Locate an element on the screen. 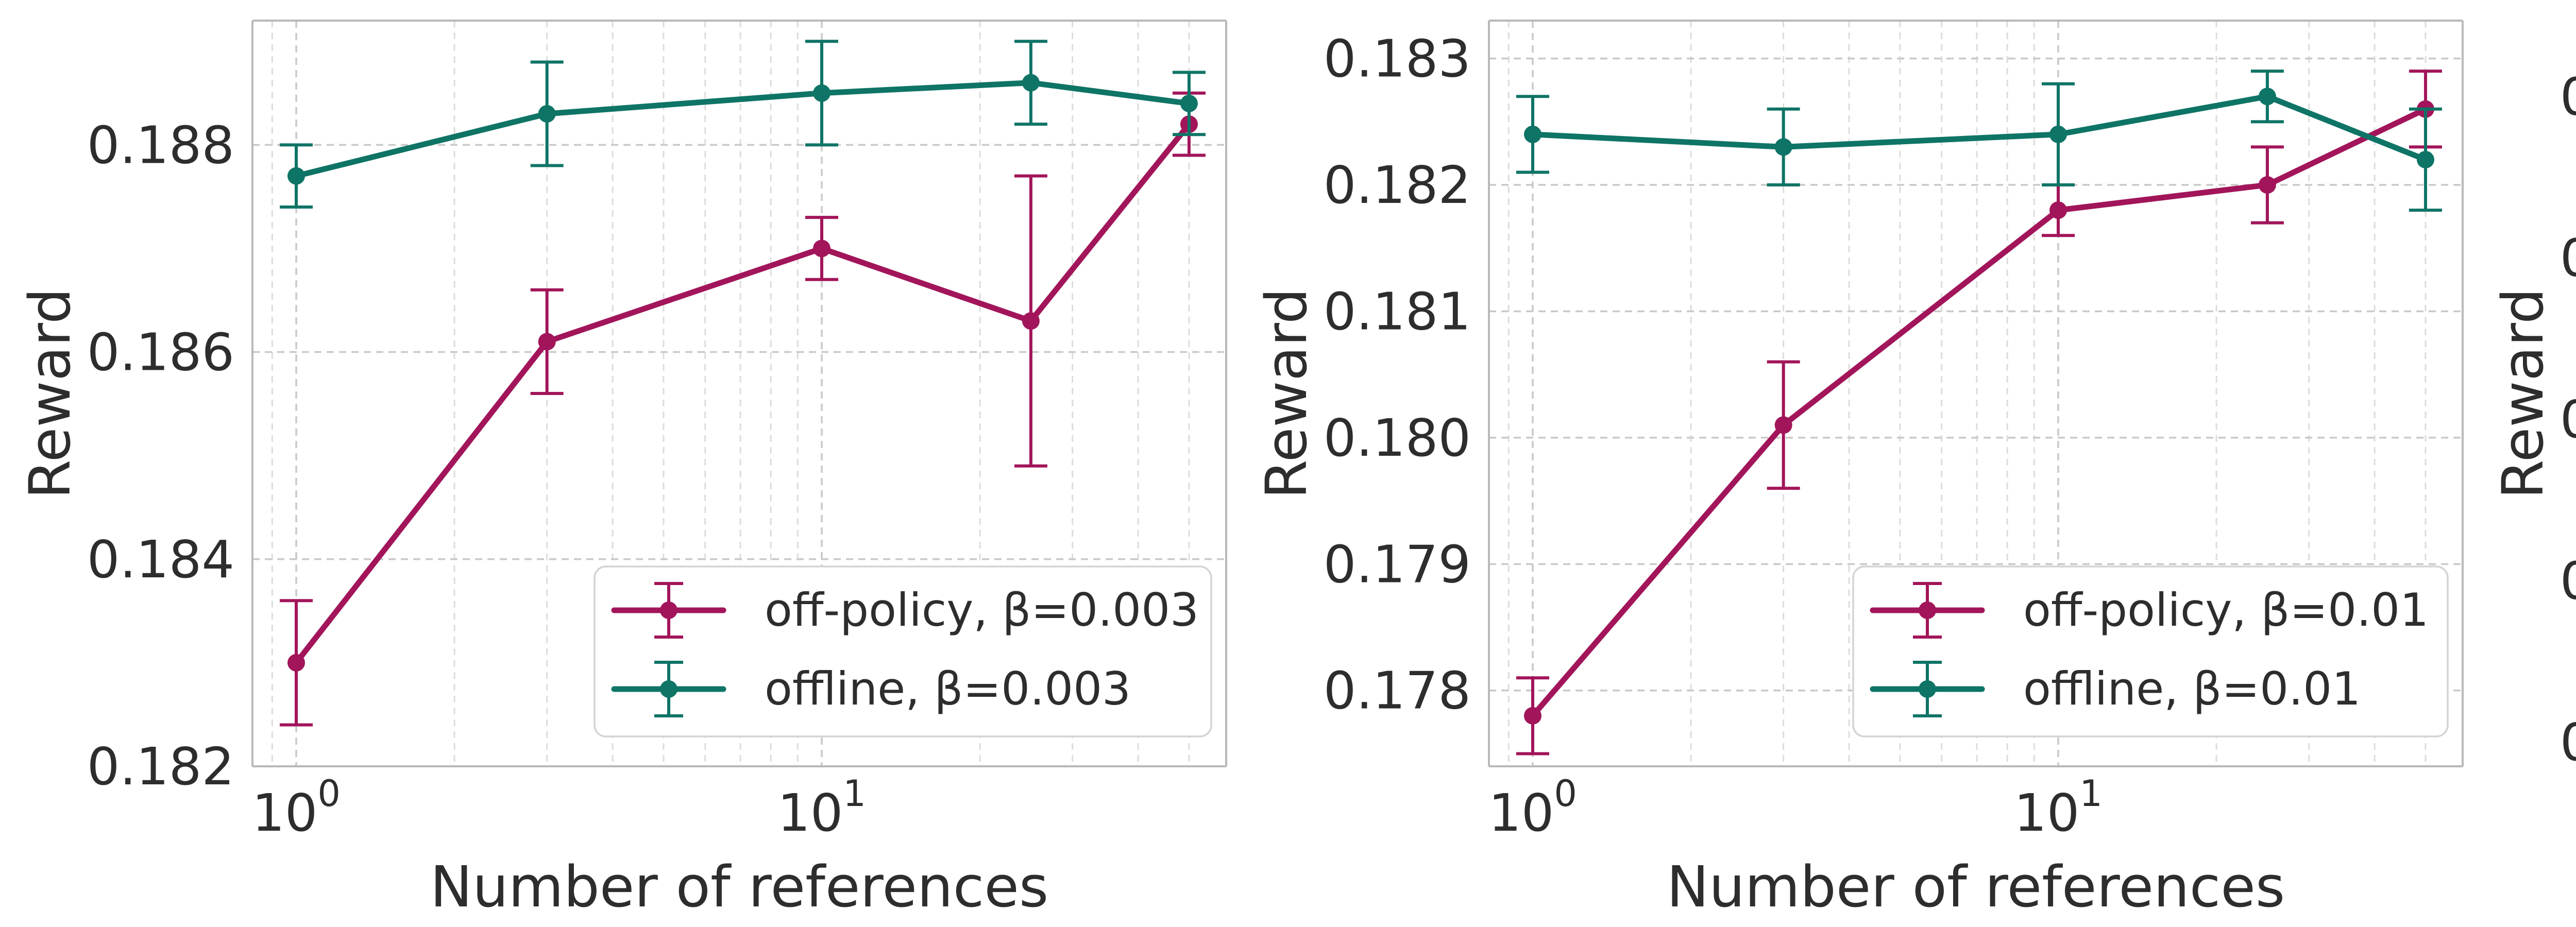 This screenshot has height=927, width=2576. legend-label: off-policy, β=0.01 is located at coordinates (2226, 610).